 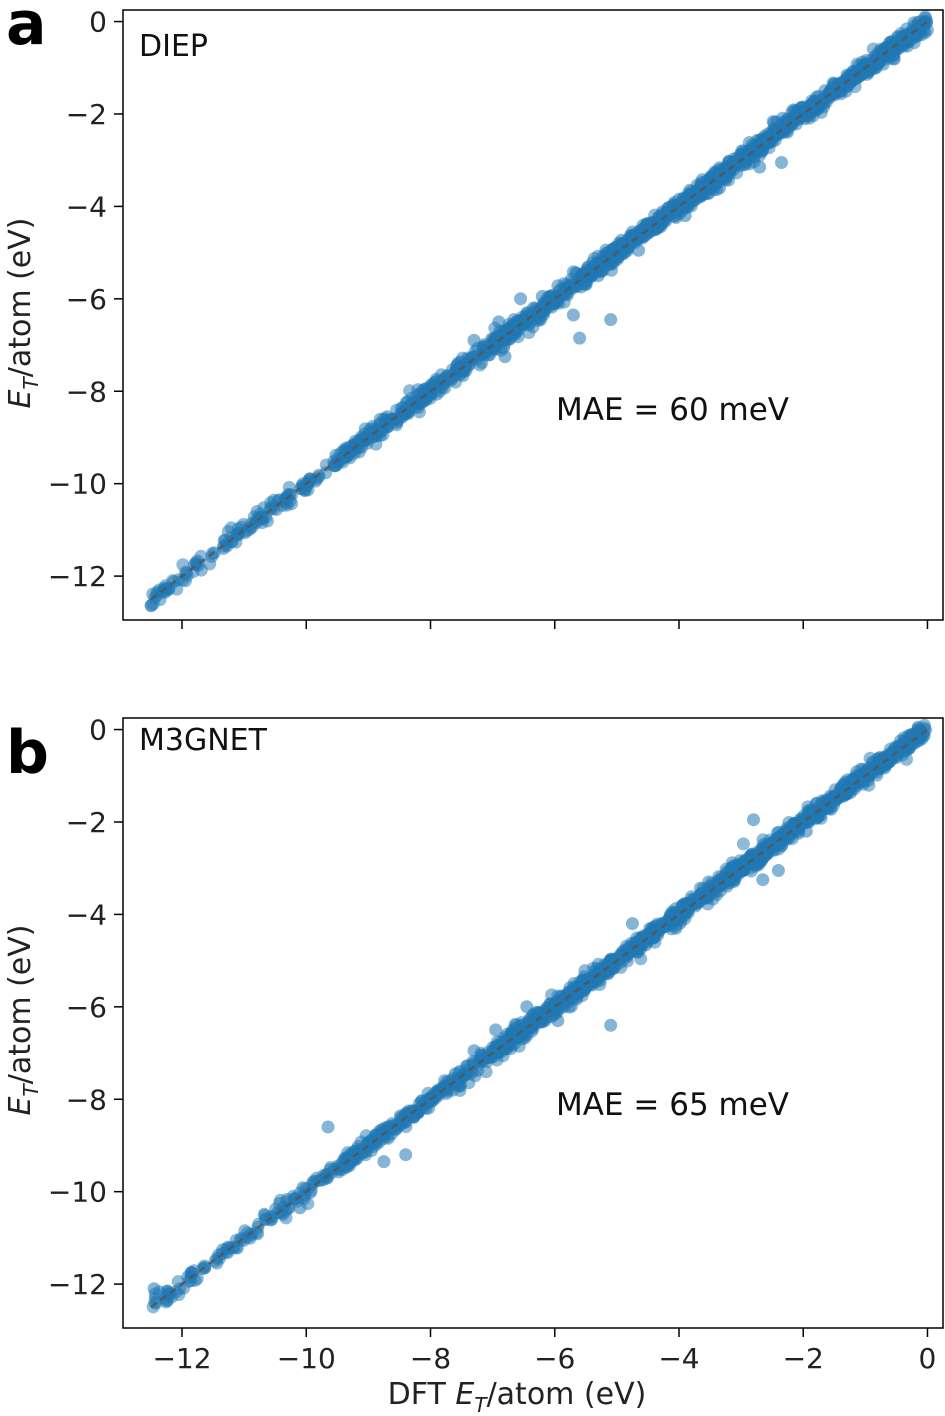 I want to click on x-tick-label: −2, so click(x=803, y=1358).